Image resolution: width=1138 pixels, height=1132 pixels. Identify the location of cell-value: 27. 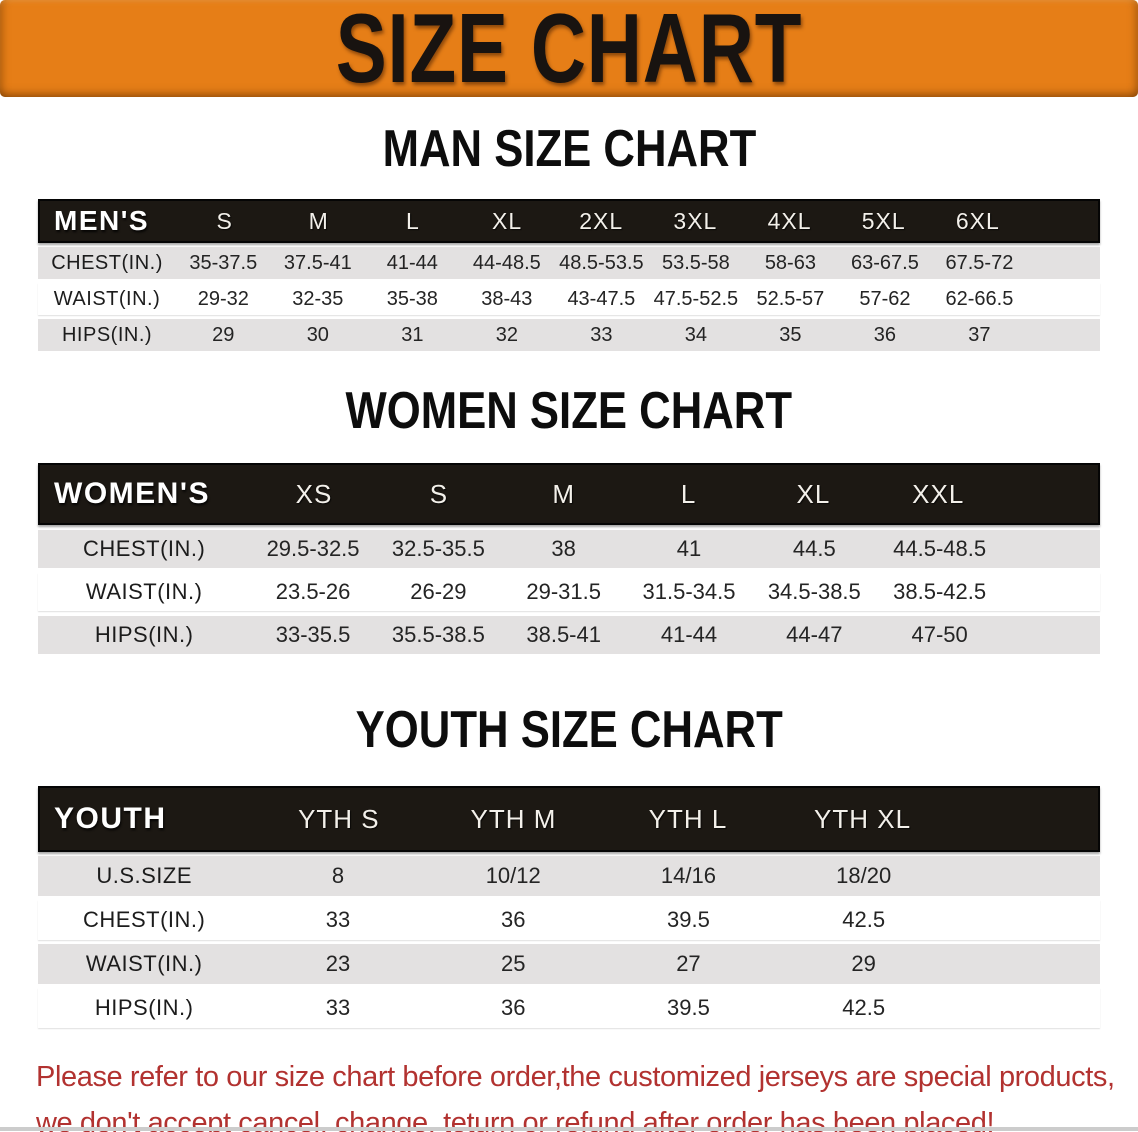
(688, 963).